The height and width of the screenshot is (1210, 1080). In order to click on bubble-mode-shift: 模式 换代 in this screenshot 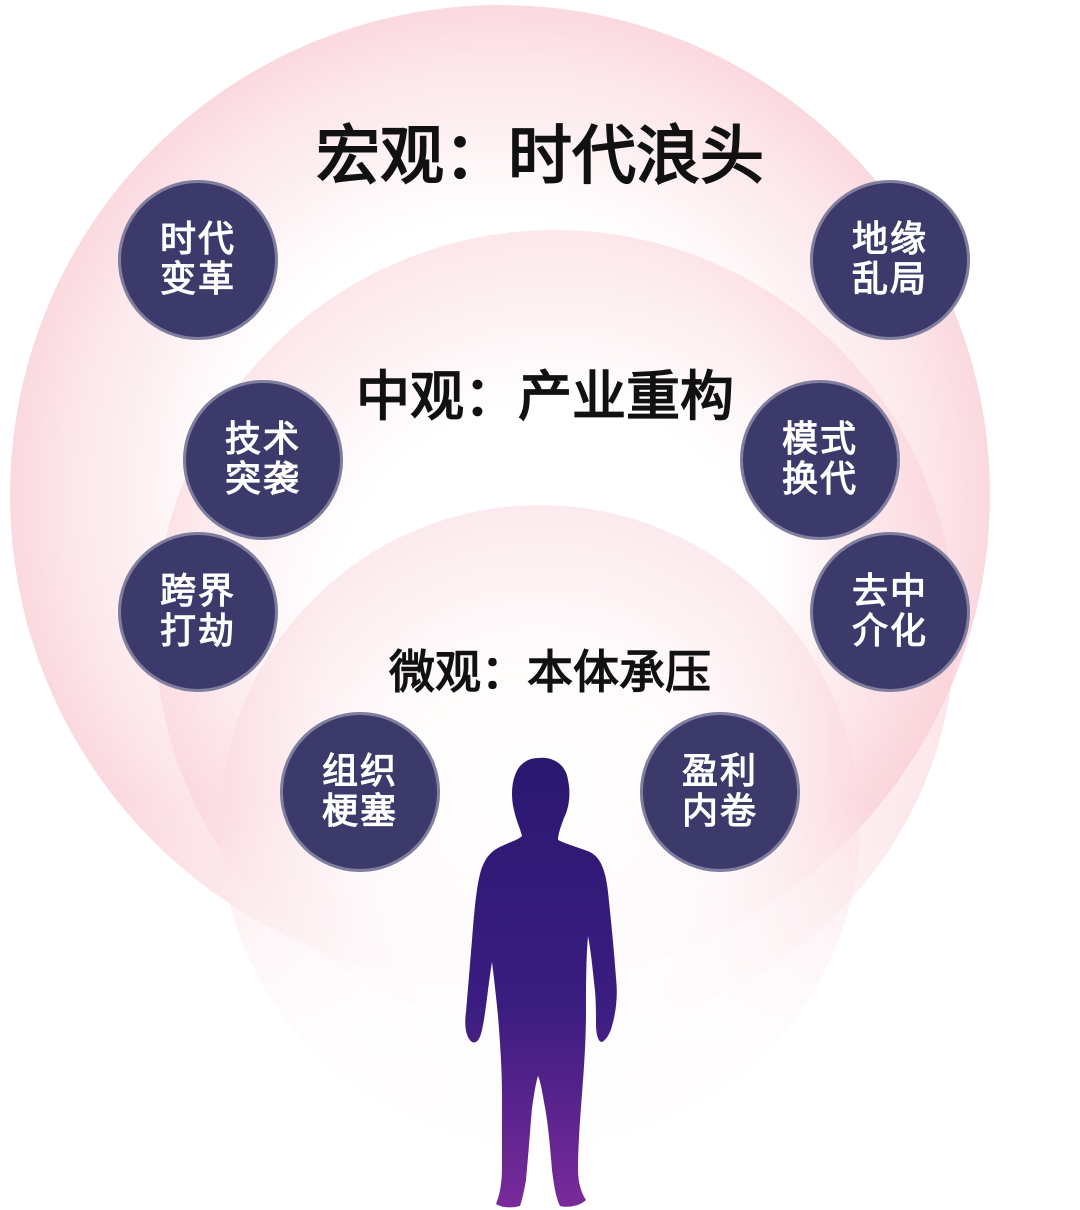, I will do `click(820, 460)`.